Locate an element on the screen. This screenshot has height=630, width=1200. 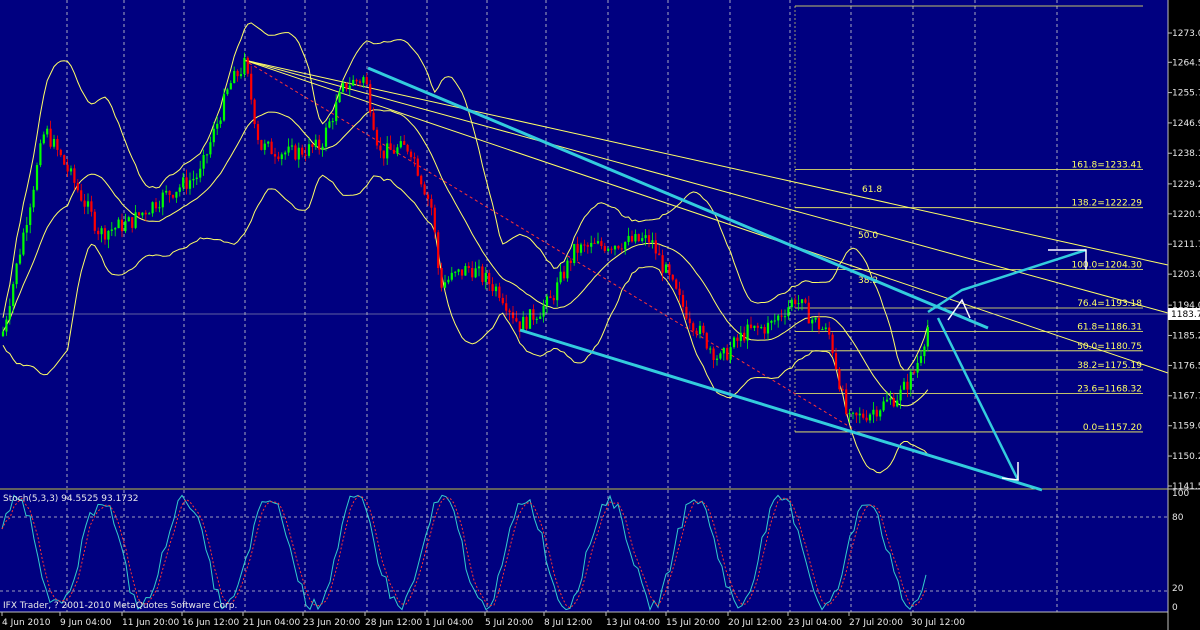
time-tick-label: 15 Jul 20:00 is located at coordinates (693, 623).